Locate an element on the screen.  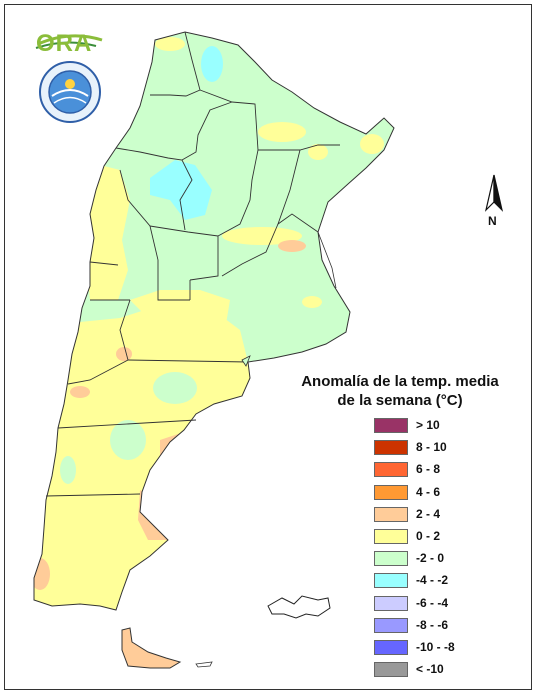
legend-label: -10 - -8 is located at coordinates (435, 646).